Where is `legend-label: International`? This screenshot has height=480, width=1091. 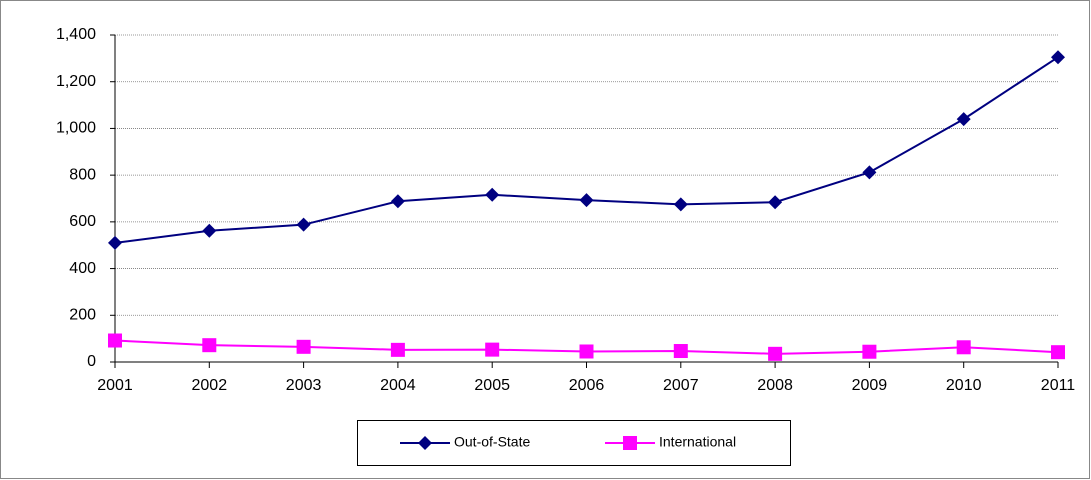
legend-label: International is located at coordinates (697, 442).